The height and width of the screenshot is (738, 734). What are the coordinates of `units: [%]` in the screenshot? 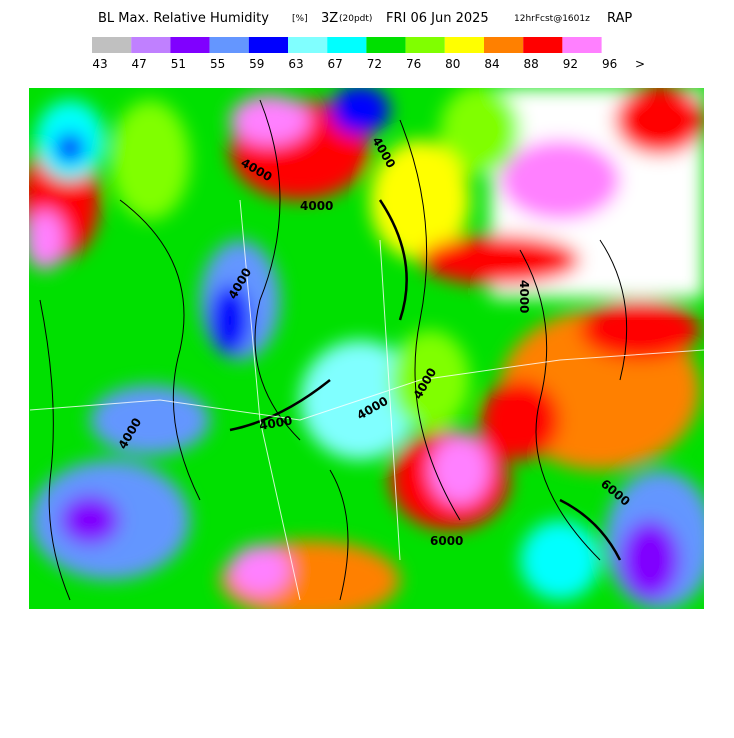 It's located at (300, 19).